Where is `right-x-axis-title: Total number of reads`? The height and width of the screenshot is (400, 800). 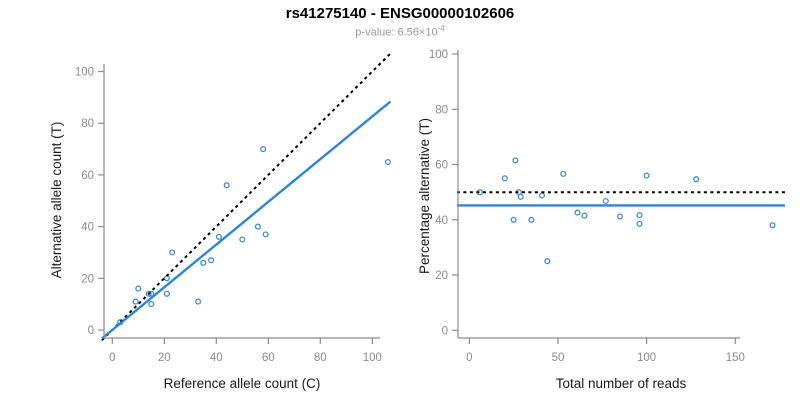 right-x-axis-title: Total number of reads is located at coordinates (621, 383).